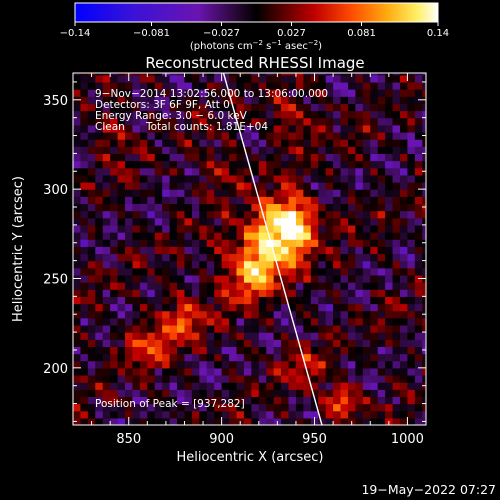 The image size is (500, 500). Describe the element at coordinates (75, 33) in the screenshot. I see `colorbar-tick-label: −0.14` at that location.